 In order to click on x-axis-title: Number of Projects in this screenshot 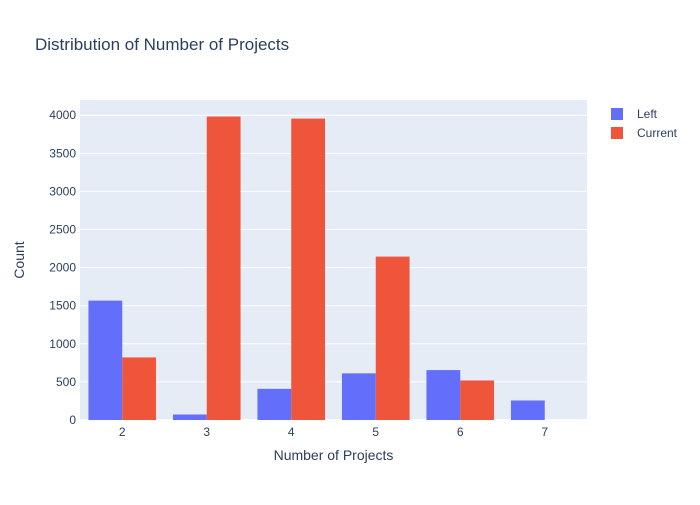, I will do `click(334, 455)`.